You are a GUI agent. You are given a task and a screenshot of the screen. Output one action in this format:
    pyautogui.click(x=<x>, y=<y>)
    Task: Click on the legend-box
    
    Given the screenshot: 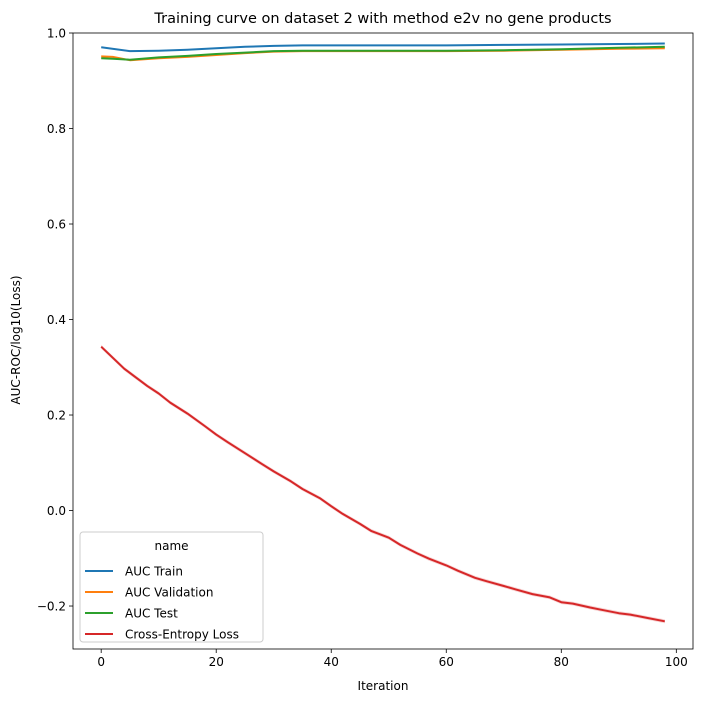 What is the action you would take?
    pyautogui.click(x=171, y=587)
    